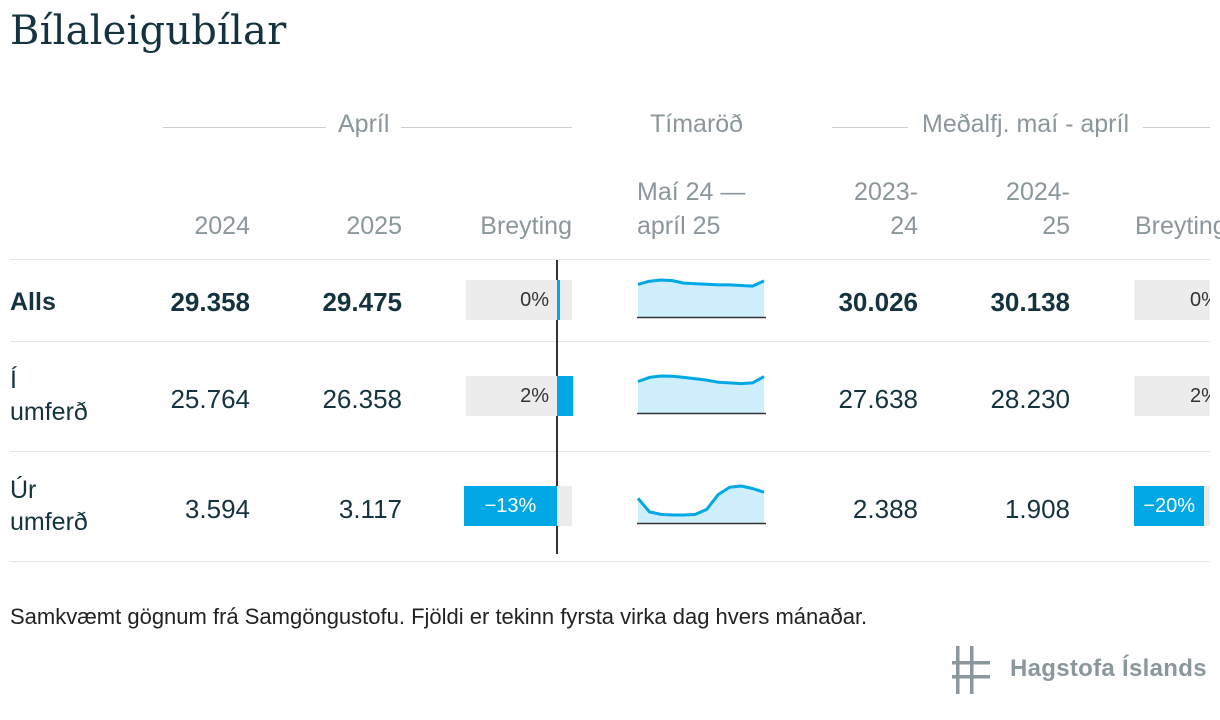 Image resolution: width=1220 pixels, height=720 pixels. What do you see at coordinates (1037, 509) in the screenshot?
I see `cell-avg2-ur-umferd: 1.908` at bounding box center [1037, 509].